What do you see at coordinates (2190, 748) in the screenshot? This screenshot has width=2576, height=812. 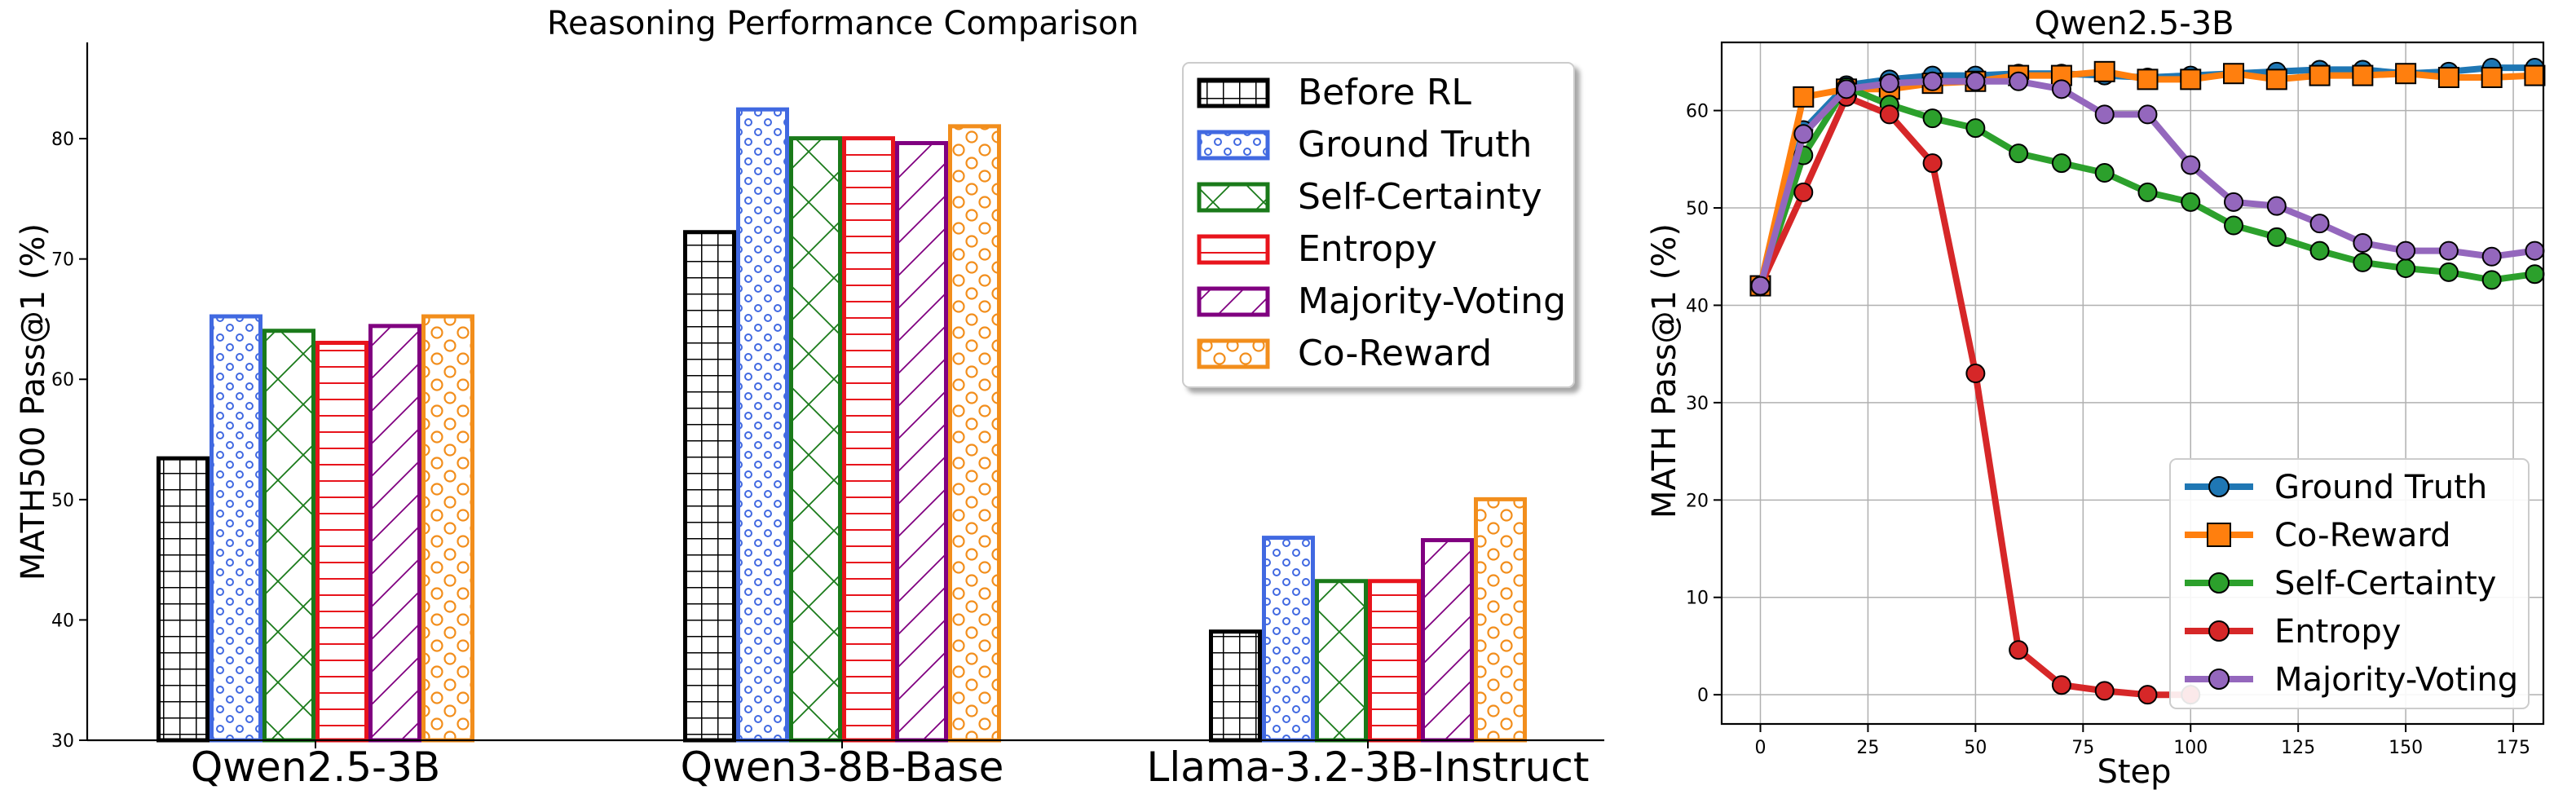 I see `line-x-tick-label: 100` at bounding box center [2190, 748].